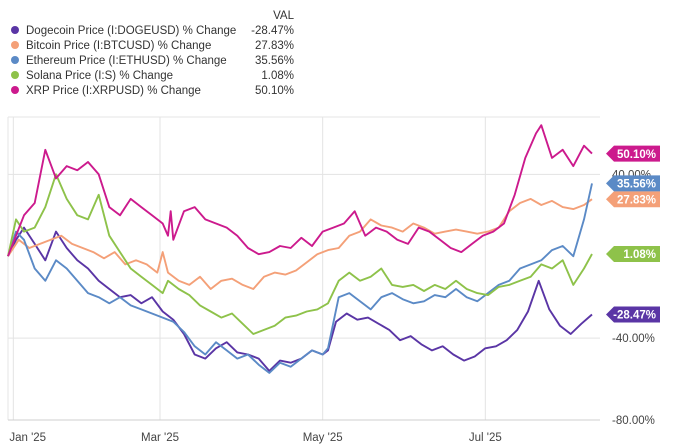  Describe the element at coordinates (118, 46) in the screenshot. I see `legend-series-name-1: Bitcoin Price (I:BTCUSD) % Change` at that location.